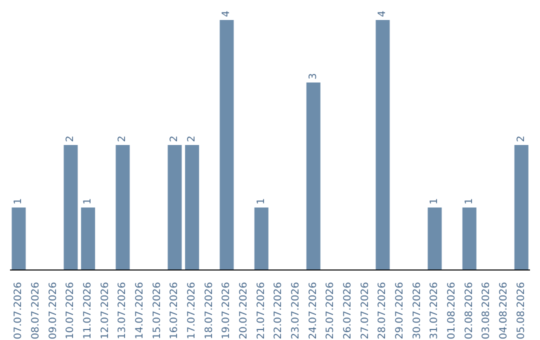 This screenshot has height=340, width=540. What do you see at coordinates (36, 311) in the screenshot?
I see `x-tick-label: 08.07.2026` at bounding box center [36, 311].